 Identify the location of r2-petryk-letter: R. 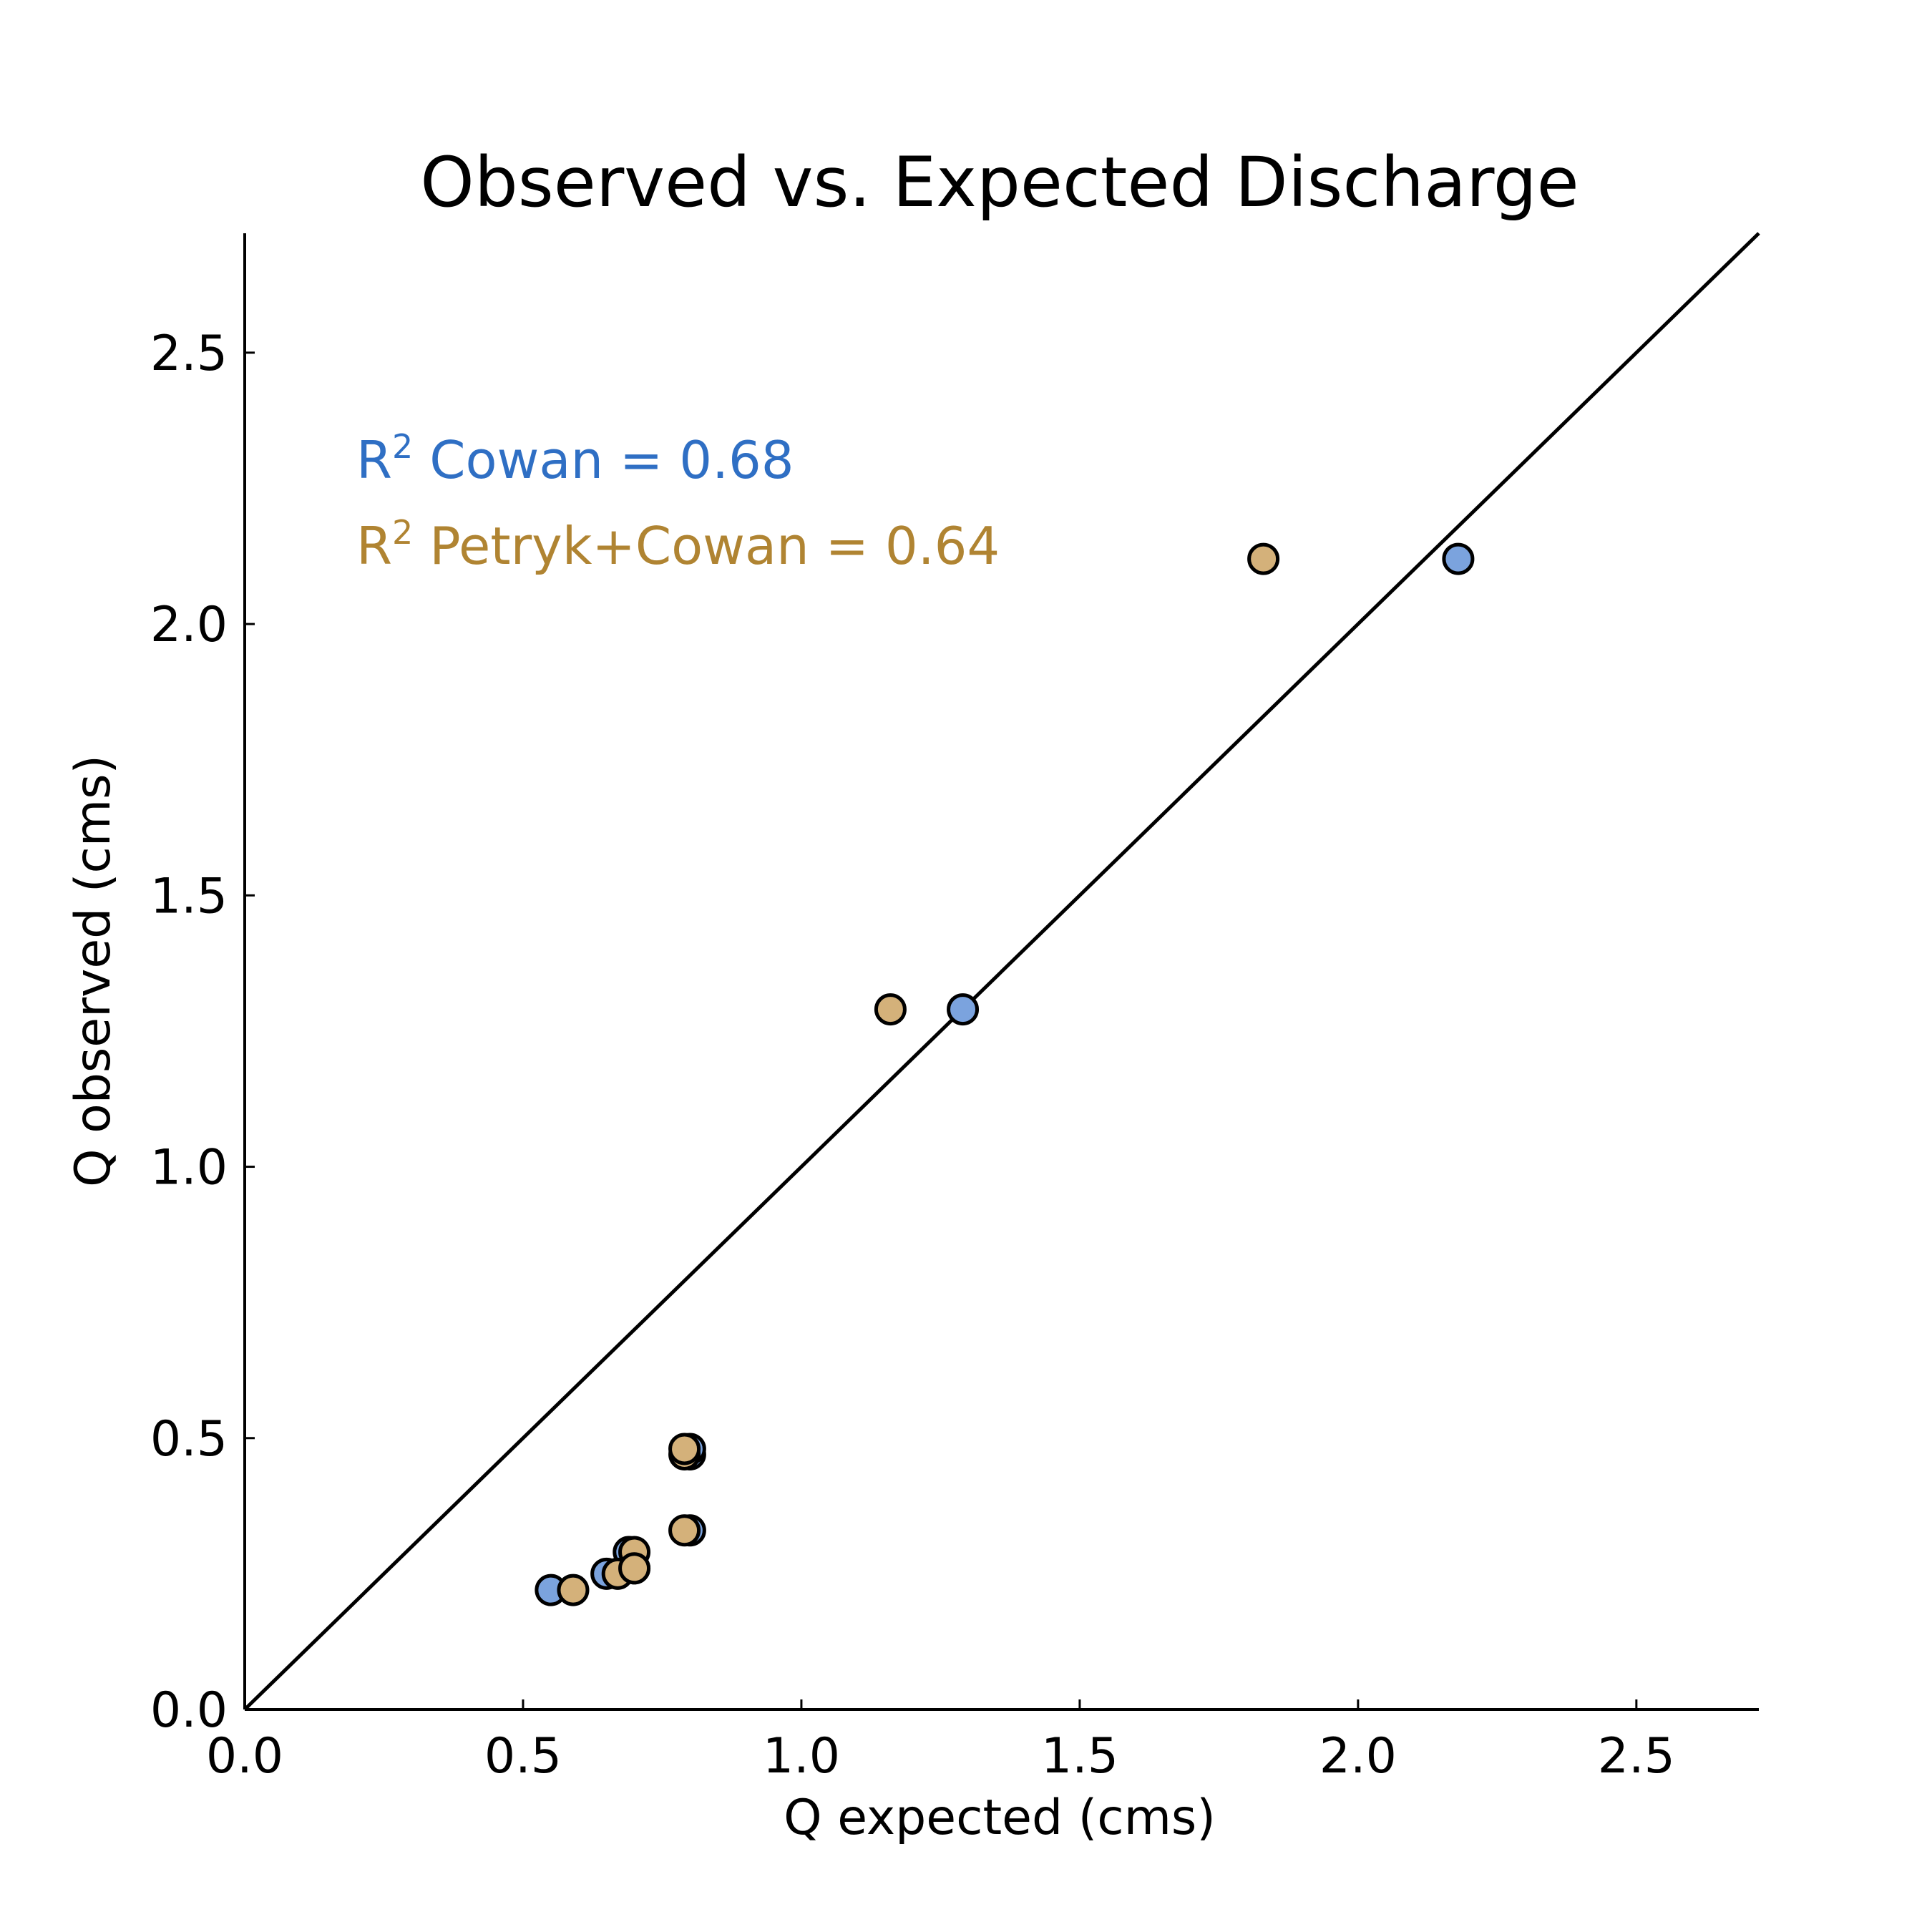
(374, 546).